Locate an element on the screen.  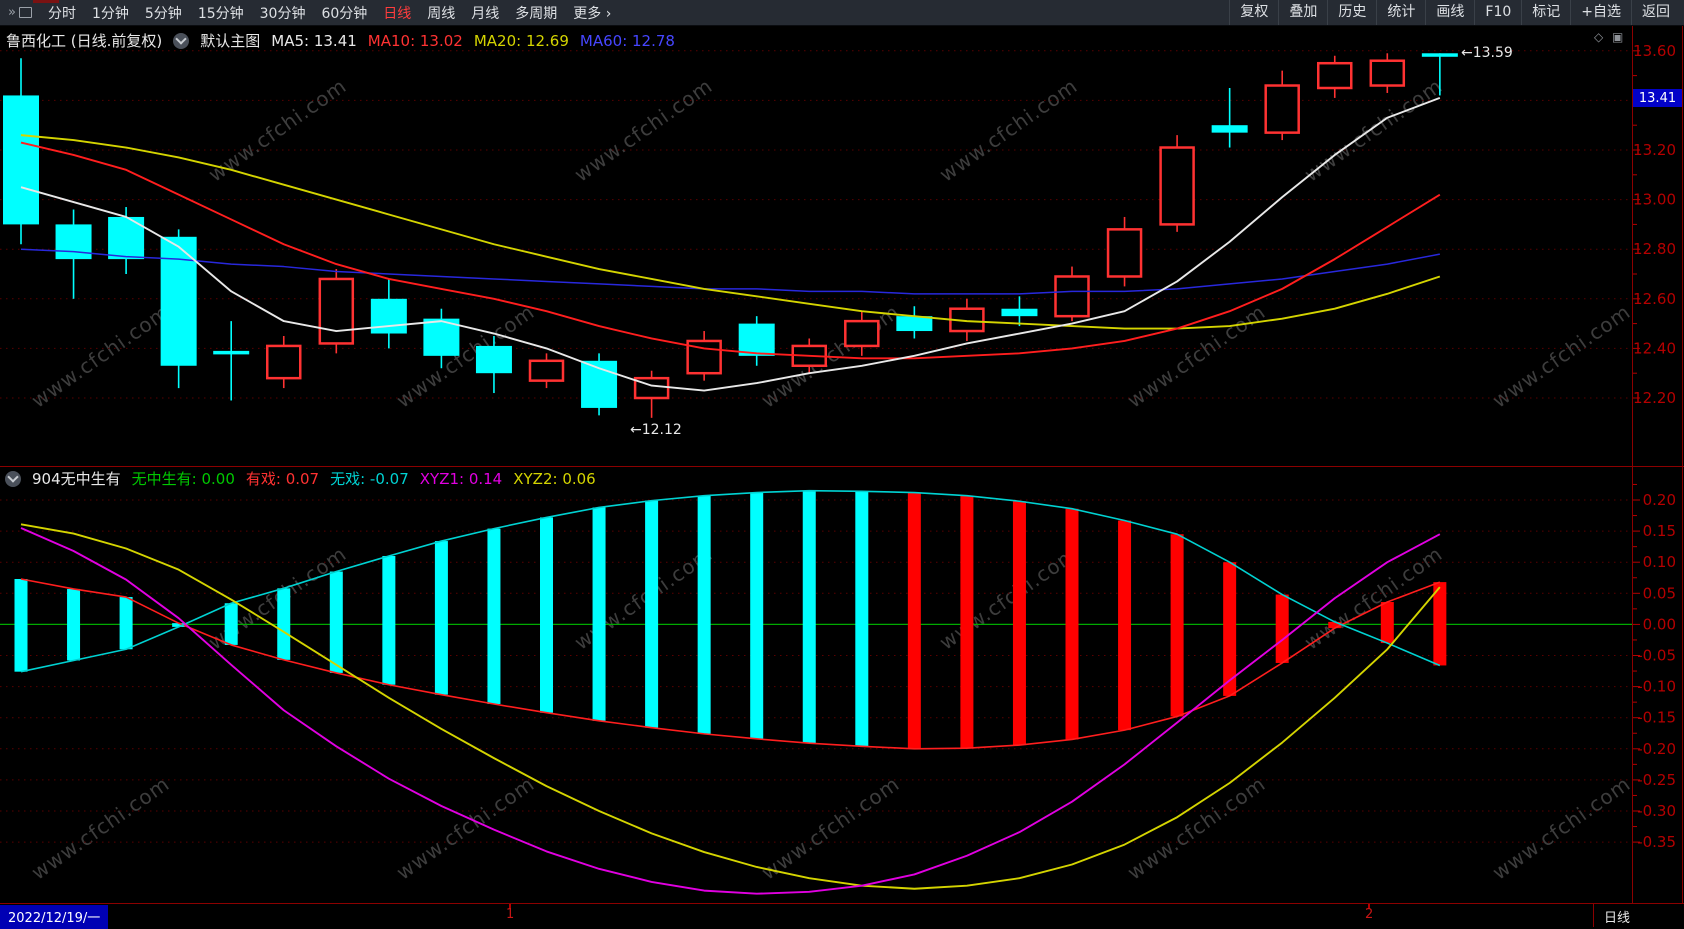
tab-more: 更多 › is located at coordinates (592, 13).